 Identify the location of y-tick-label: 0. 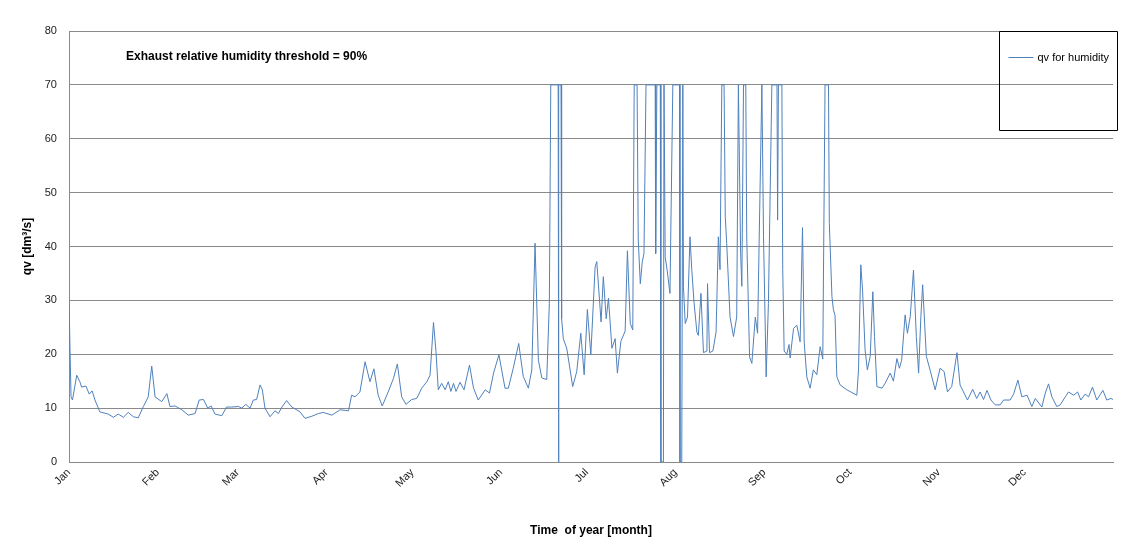
(53, 461).